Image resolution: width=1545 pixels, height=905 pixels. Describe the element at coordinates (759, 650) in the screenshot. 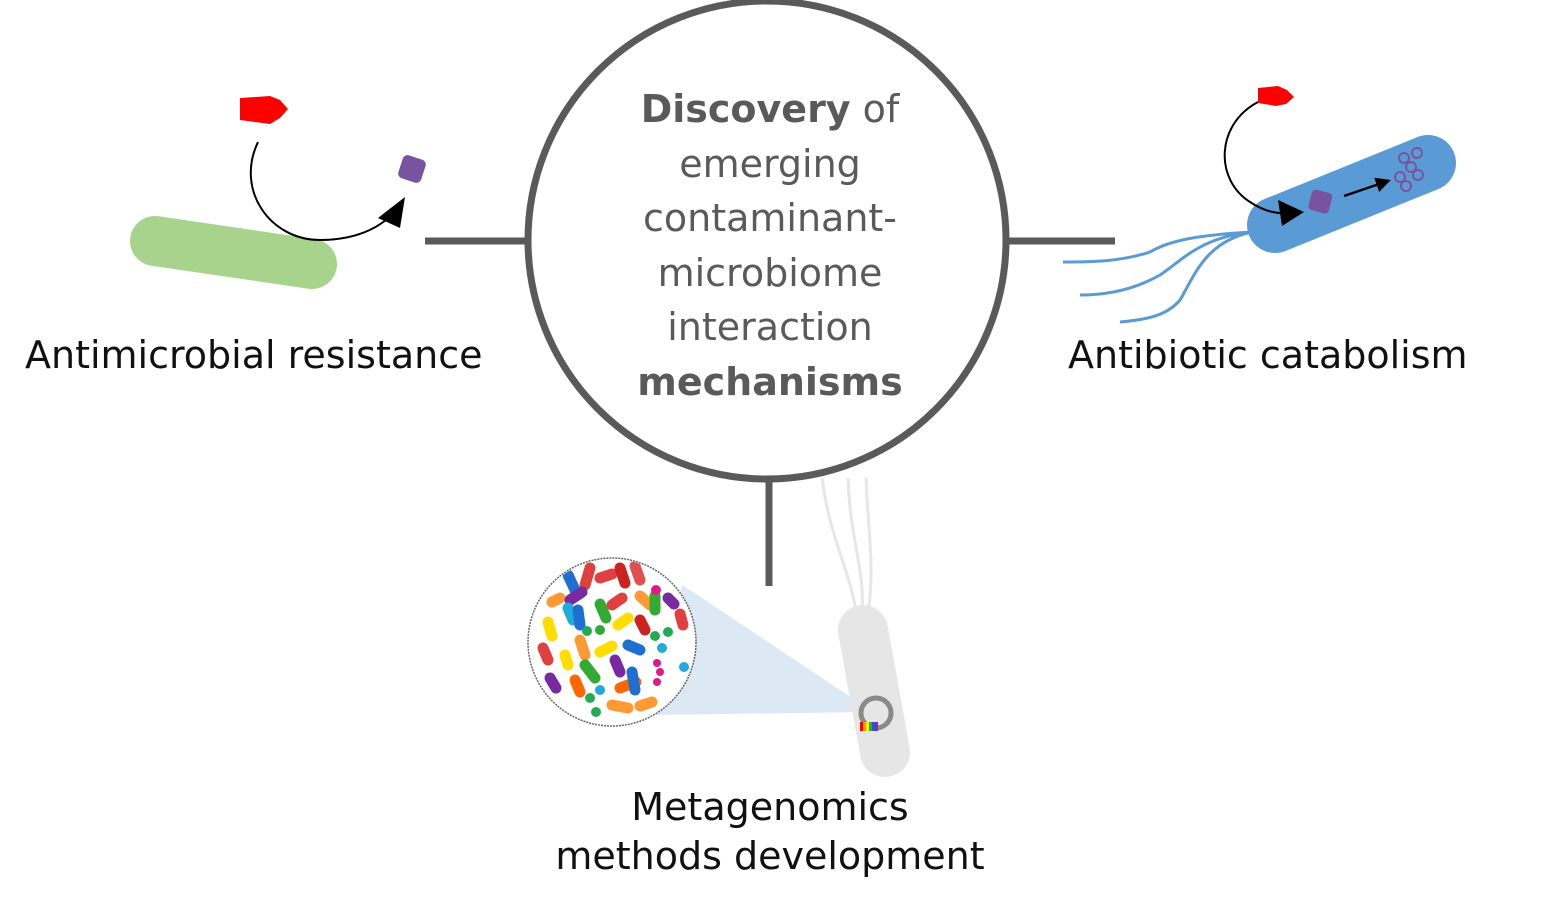

I see `magnifier-beam` at that location.